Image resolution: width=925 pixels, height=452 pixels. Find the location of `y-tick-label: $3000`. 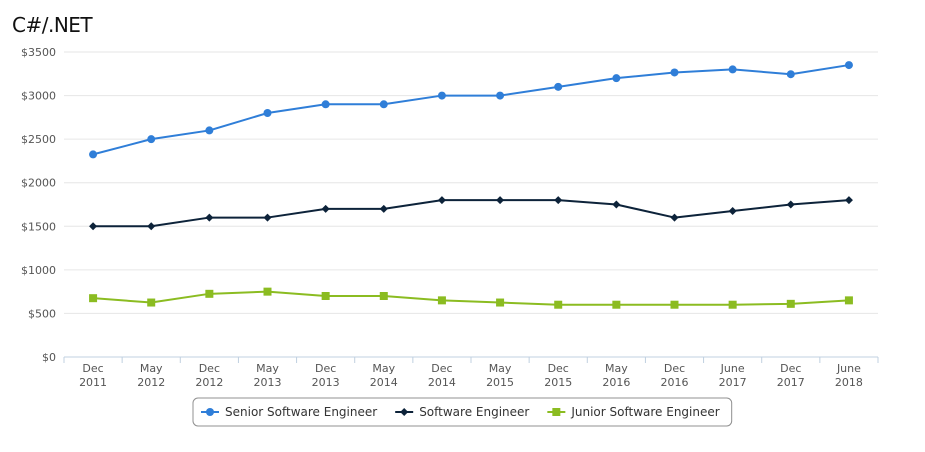

y-tick-label: $3000 is located at coordinates (38, 96).